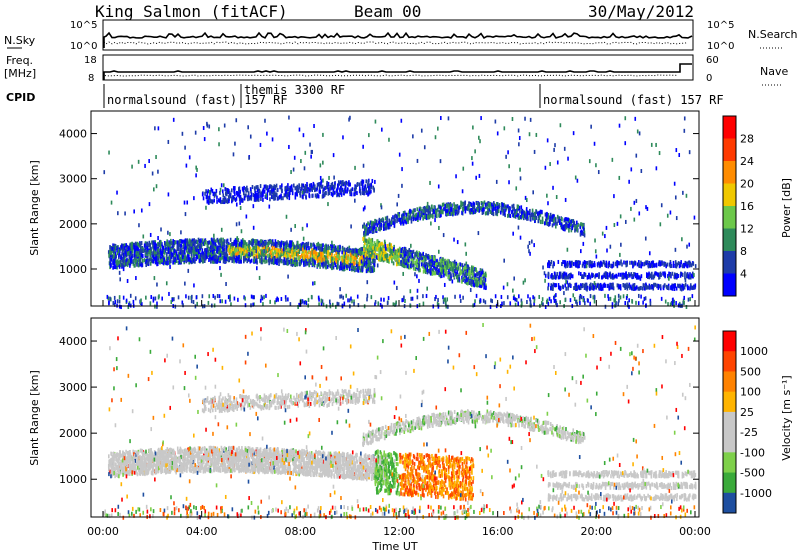 The width and height of the screenshot is (800, 554). Describe the element at coordinates (398, 35) in the screenshot. I see `nsky-frame` at that location.